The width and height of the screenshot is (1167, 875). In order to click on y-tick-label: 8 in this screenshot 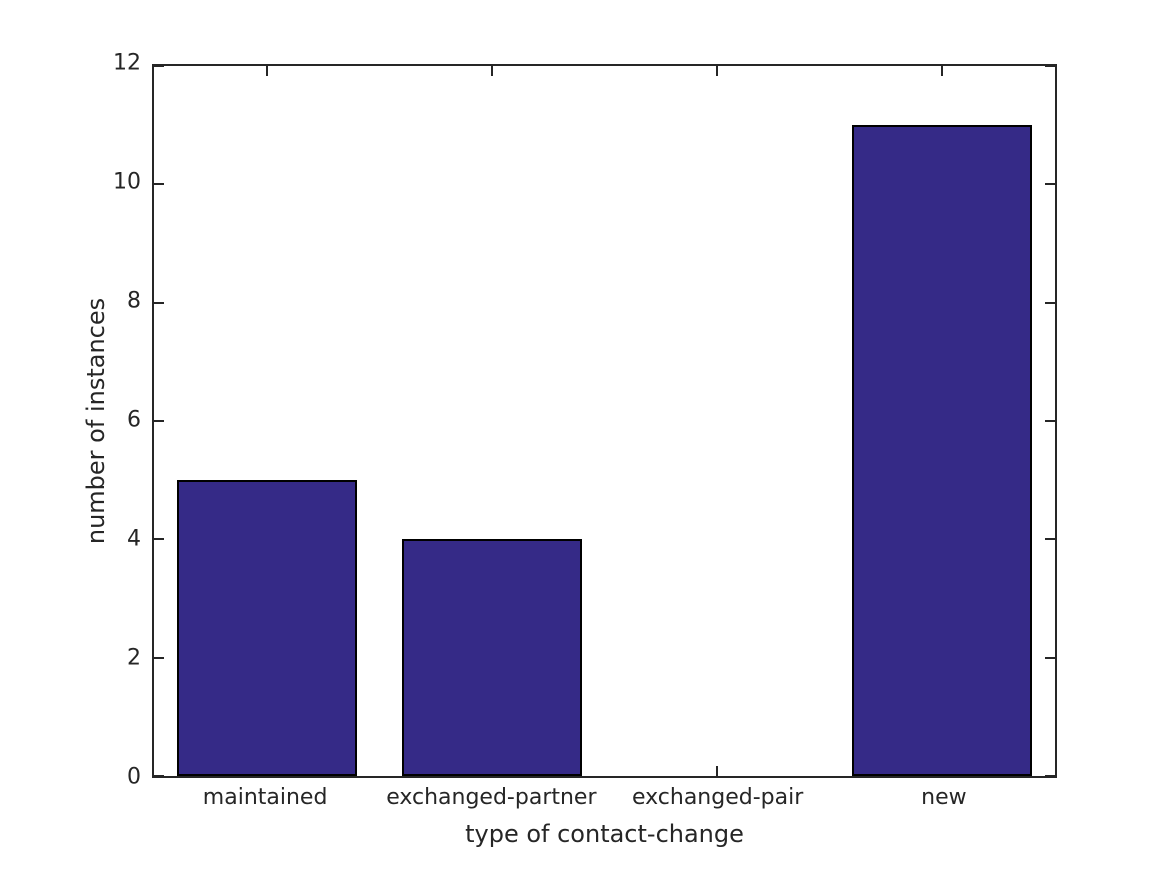, I will do `click(134, 301)`.